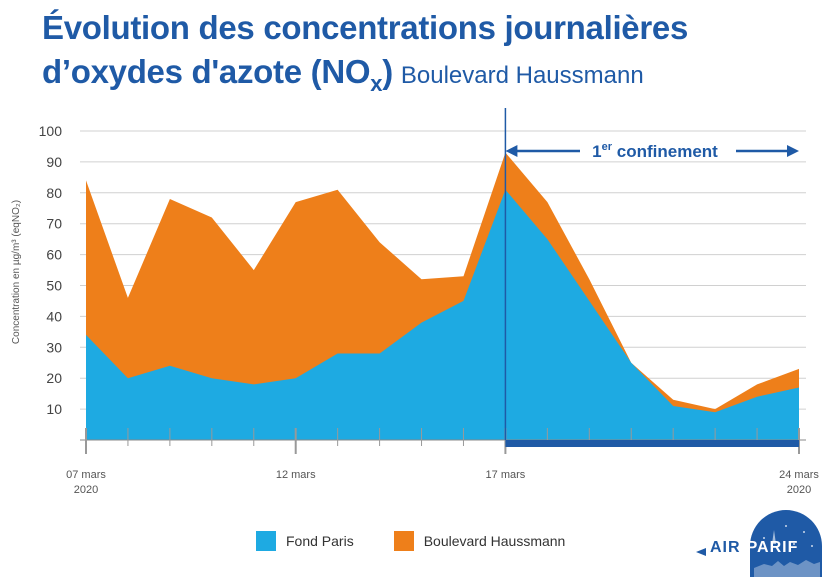 This screenshot has height=580, width=834. What do you see at coordinates (54, 347) in the screenshot?
I see `y-tick-30: 30` at bounding box center [54, 347].